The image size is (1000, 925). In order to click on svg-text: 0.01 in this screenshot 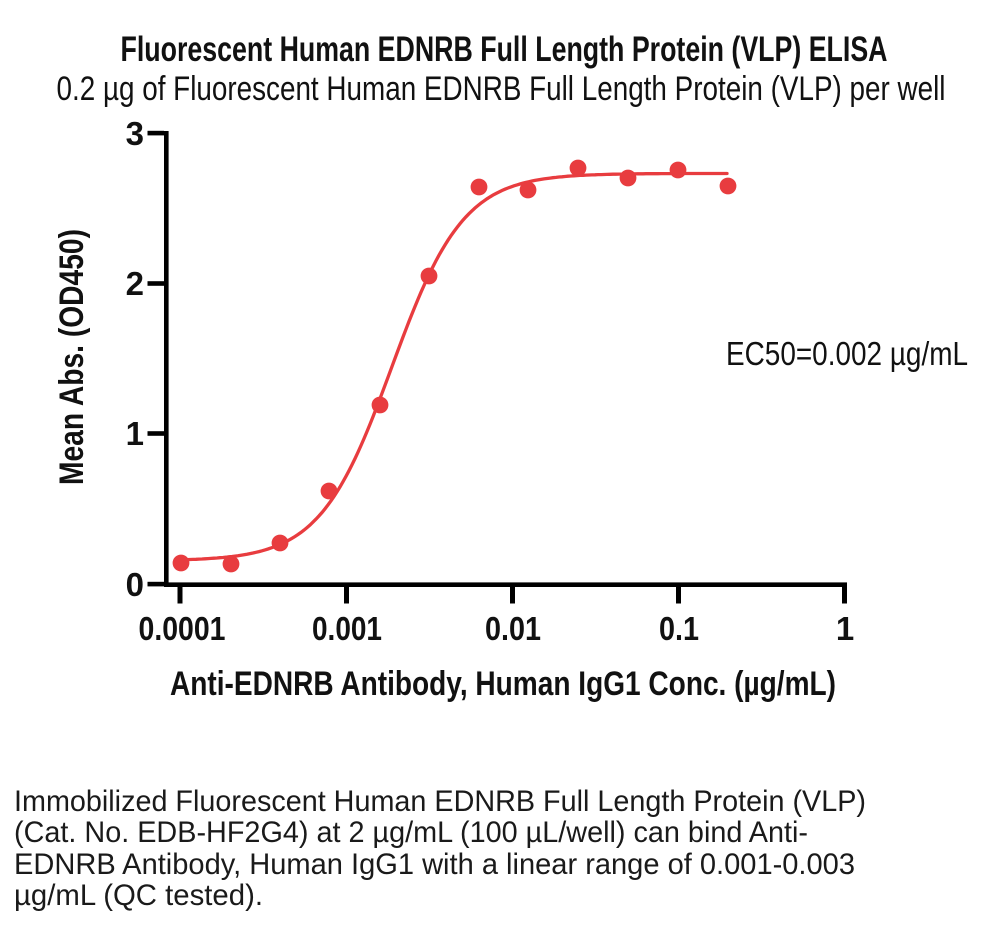, I will do `click(513, 628)`.